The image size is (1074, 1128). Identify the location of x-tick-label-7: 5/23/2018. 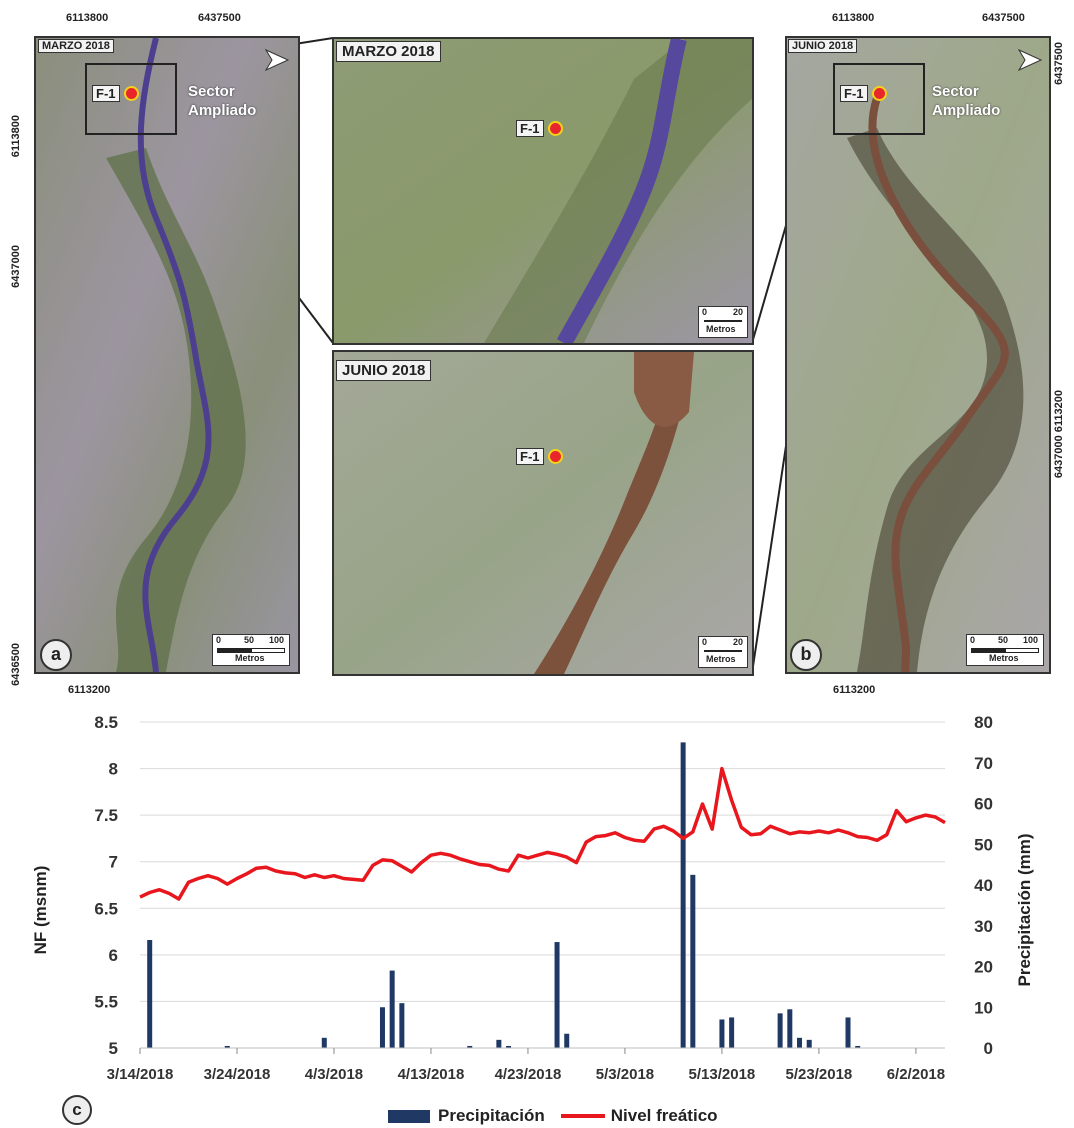
(819, 1074).